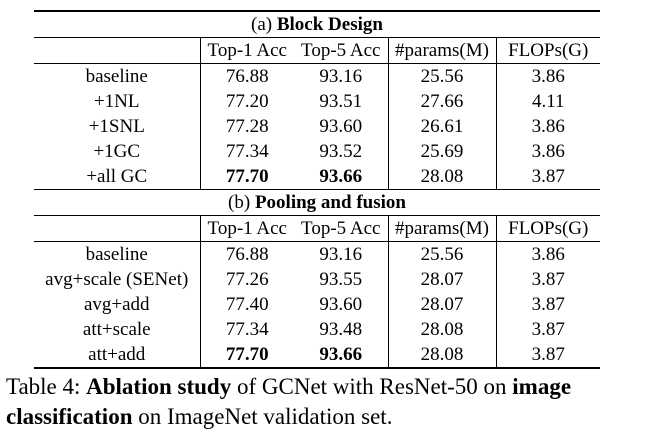  Describe the element at coordinates (241, 202) in the screenshot. I see `section-b-prefix: (b)` at that location.